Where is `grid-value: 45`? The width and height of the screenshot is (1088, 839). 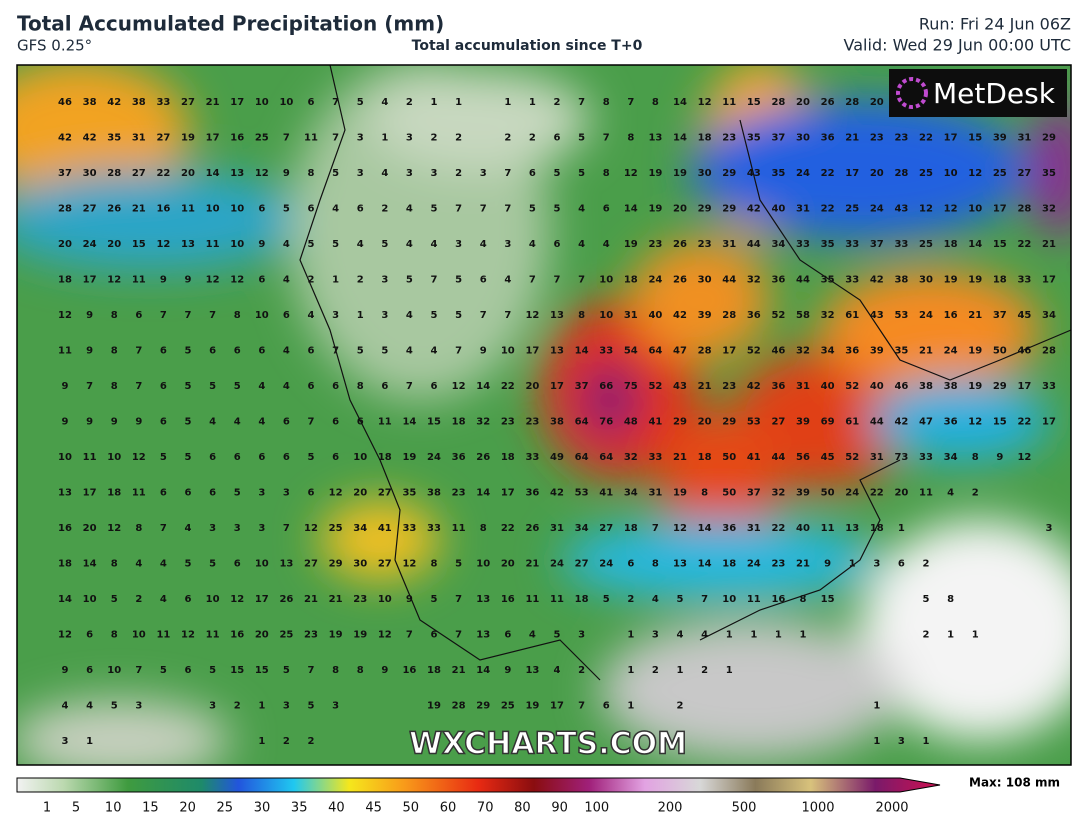 grid-value: 45 is located at coordinates (1024, 315).